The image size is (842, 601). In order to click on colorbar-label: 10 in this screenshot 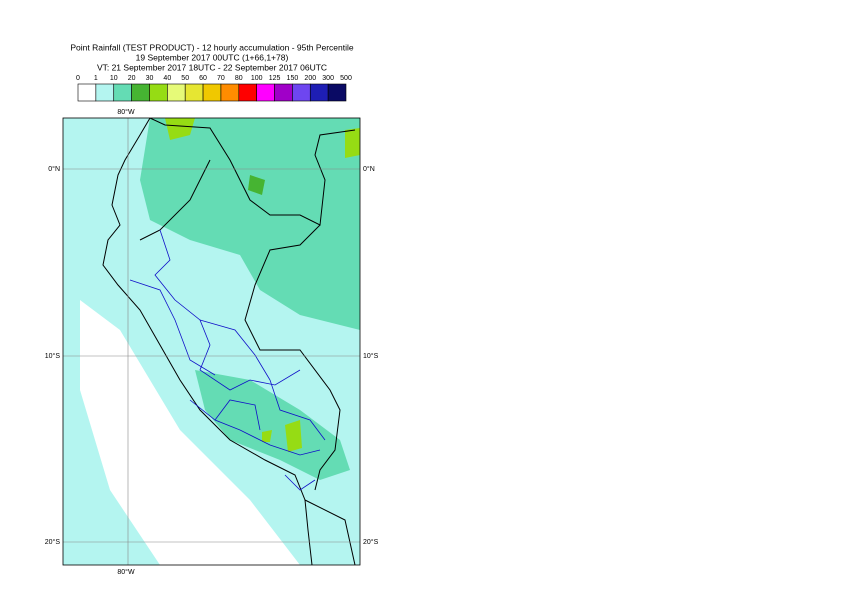, I will do `click(114, 78)`.